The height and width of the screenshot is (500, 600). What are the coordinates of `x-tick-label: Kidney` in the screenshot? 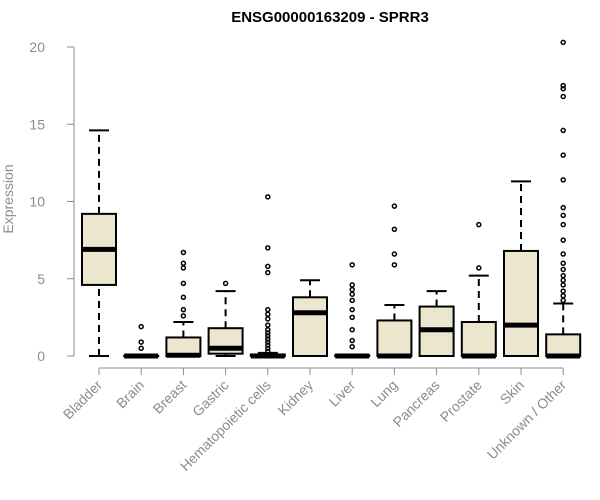 It's located at (296, 398).